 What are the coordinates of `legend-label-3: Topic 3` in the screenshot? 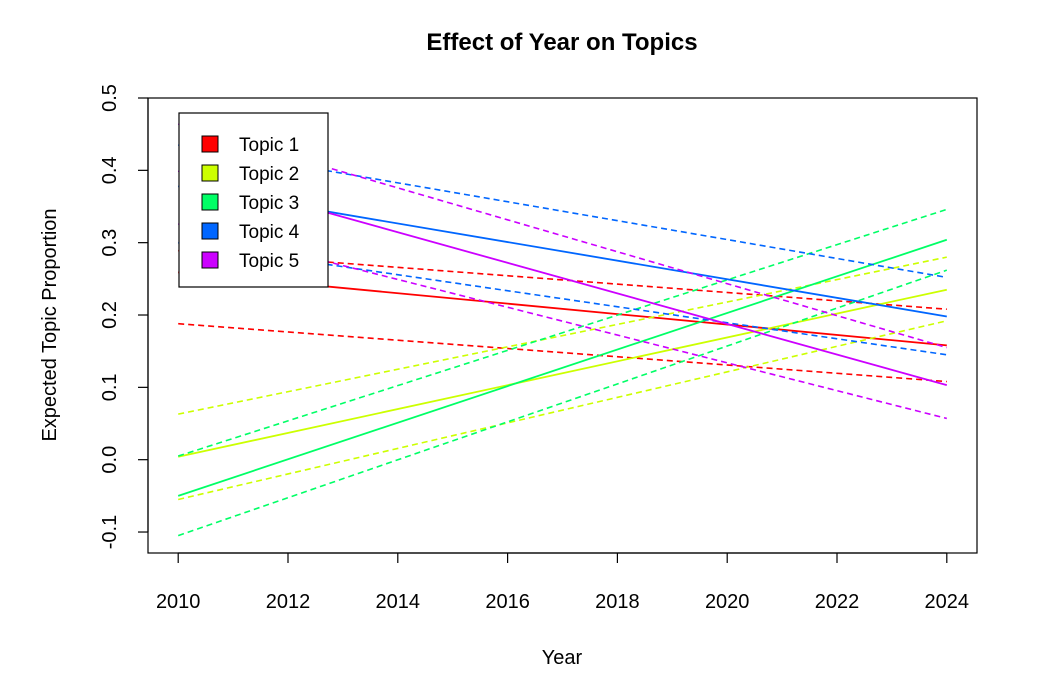 It's located at (269, 203).